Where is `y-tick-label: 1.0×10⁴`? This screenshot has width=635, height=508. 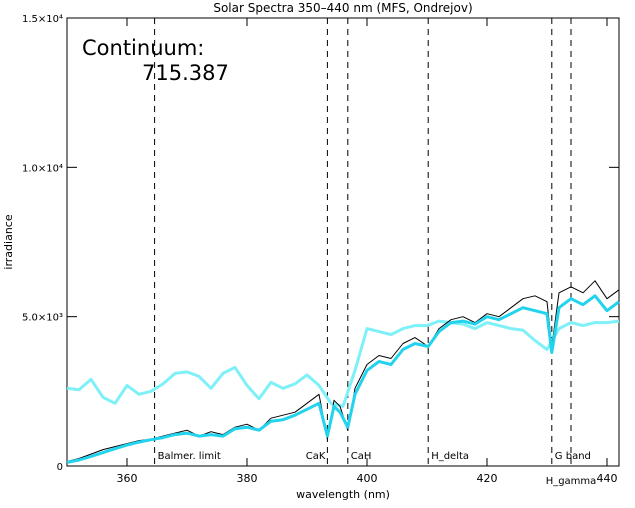
y-tick-label: 1.0×10⁴ is located at coordinates (42, 168).